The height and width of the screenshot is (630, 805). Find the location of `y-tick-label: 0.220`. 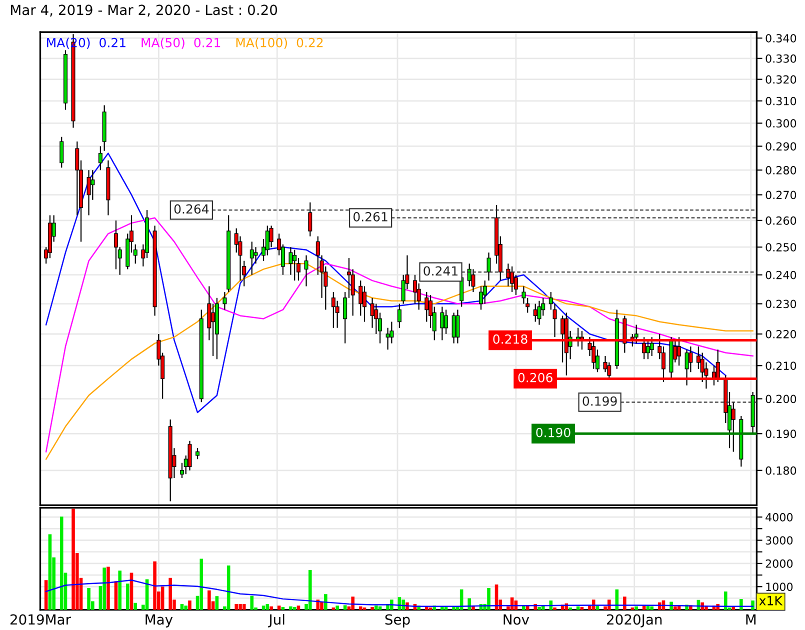

y-tick-label: 0.220 is located at coordinates (781, 334).